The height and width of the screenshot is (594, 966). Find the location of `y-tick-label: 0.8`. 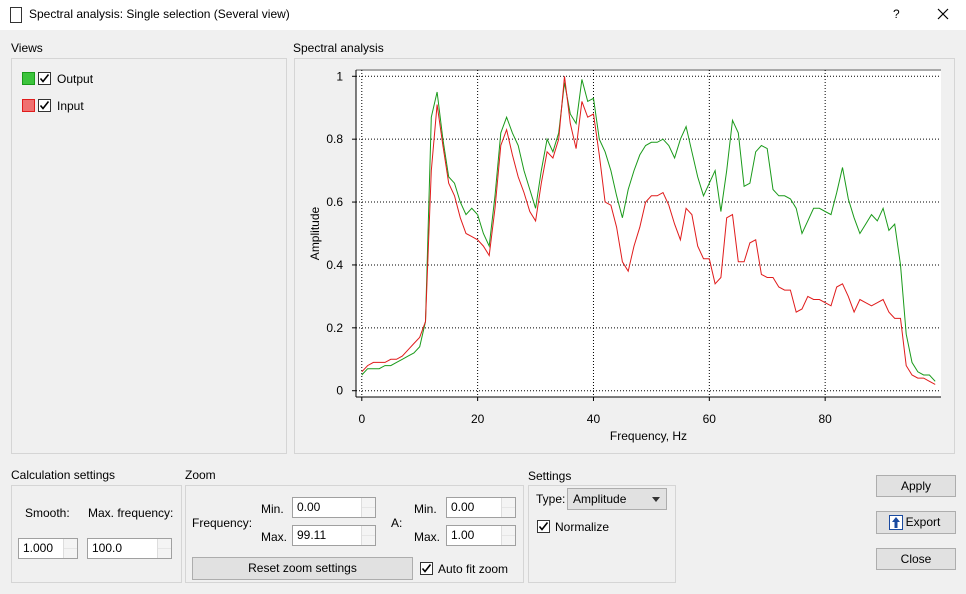

y-tick-label: 0.8 is located at coordinates (334, 139).